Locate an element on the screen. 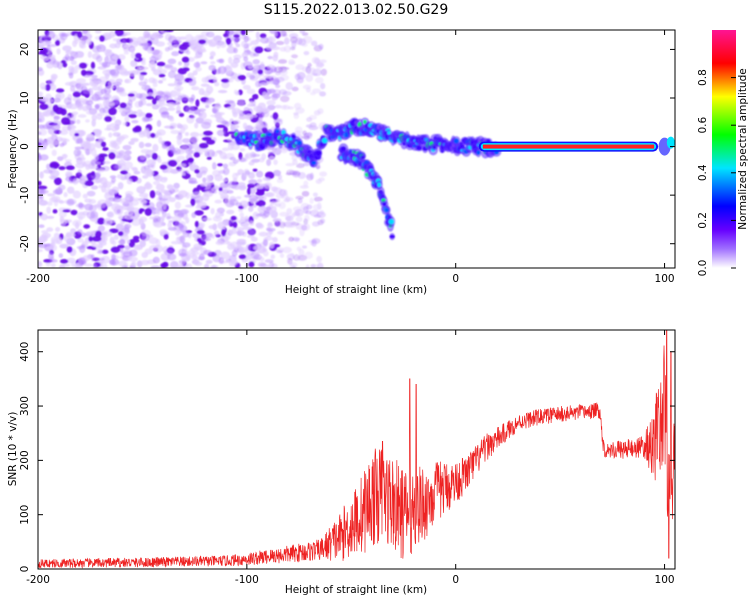  colorbar-gradient is located at coordinates (724, 149).